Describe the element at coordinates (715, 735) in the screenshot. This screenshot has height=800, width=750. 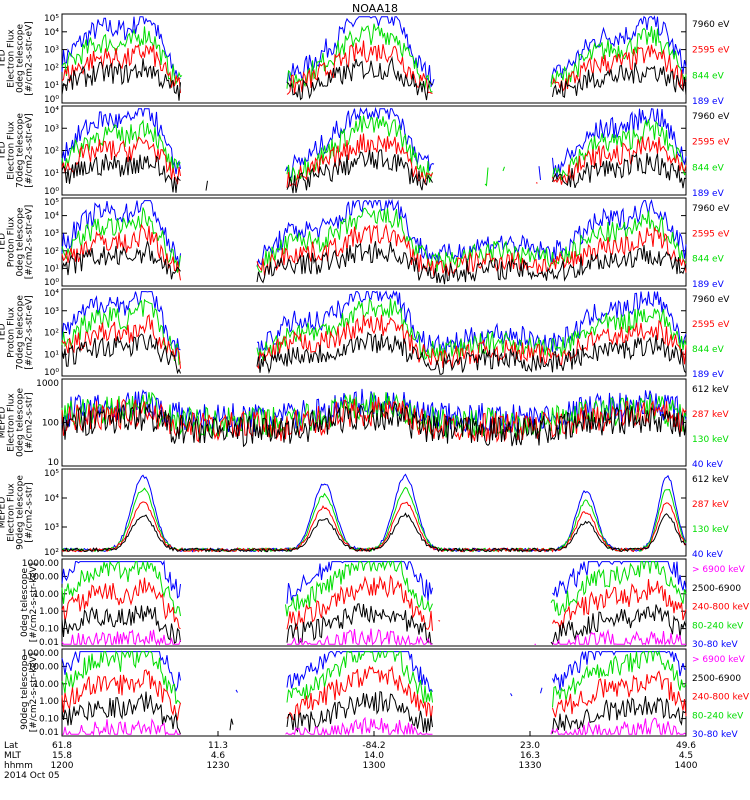
I see `legend-entry: 30-80 keV` at that location.